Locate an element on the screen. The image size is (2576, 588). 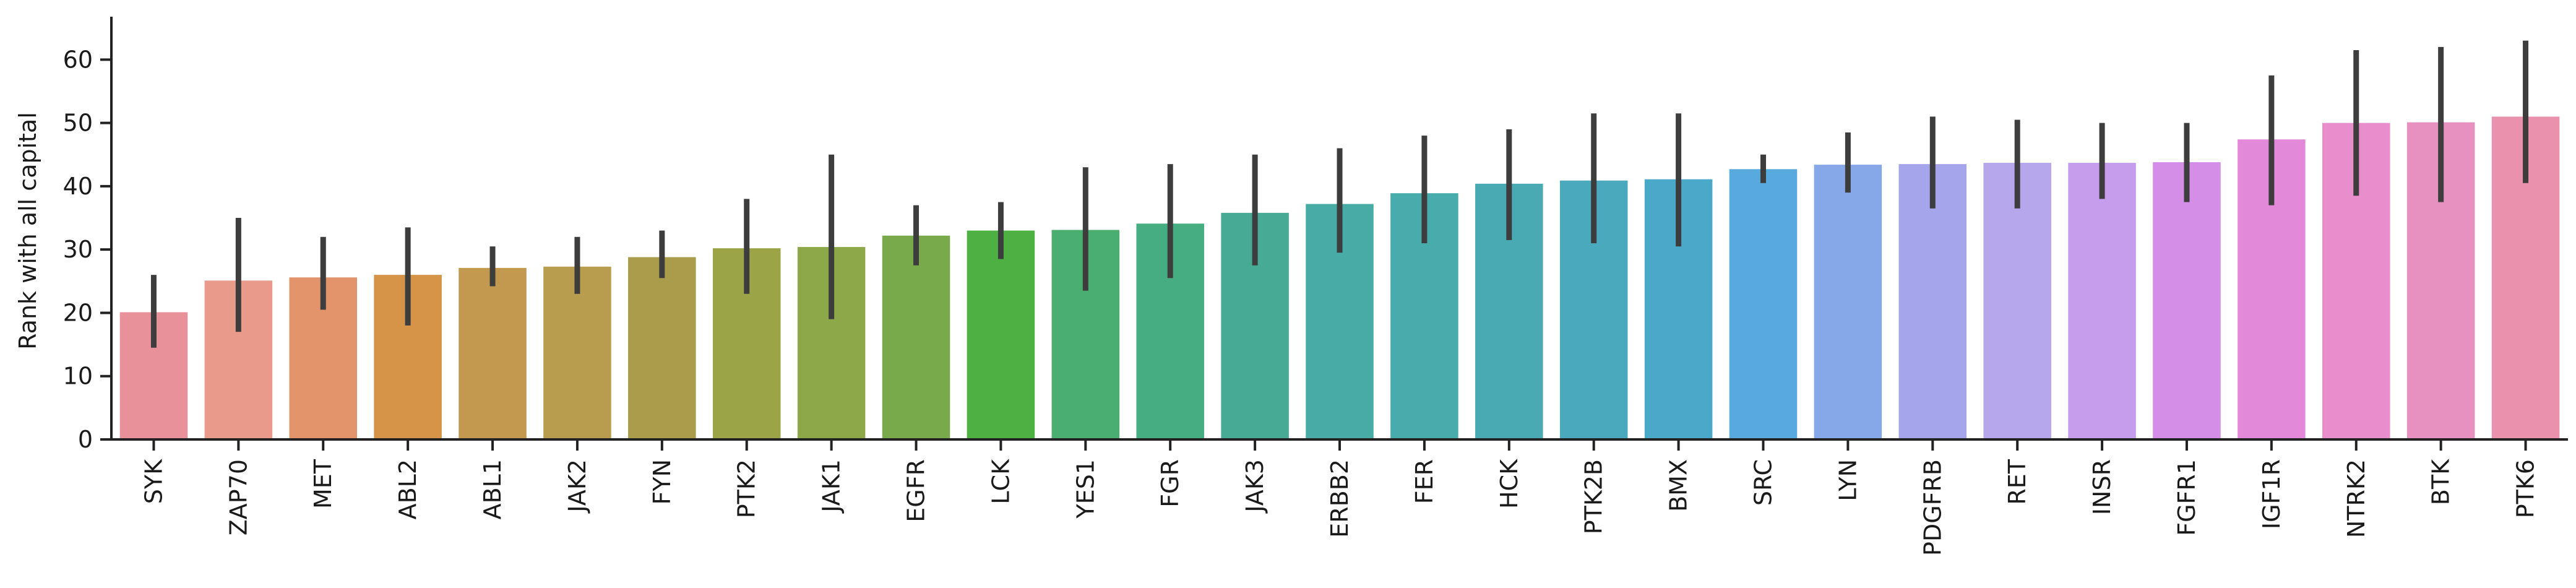
bar-pdgfrb is located at coordinates (1932, 301).